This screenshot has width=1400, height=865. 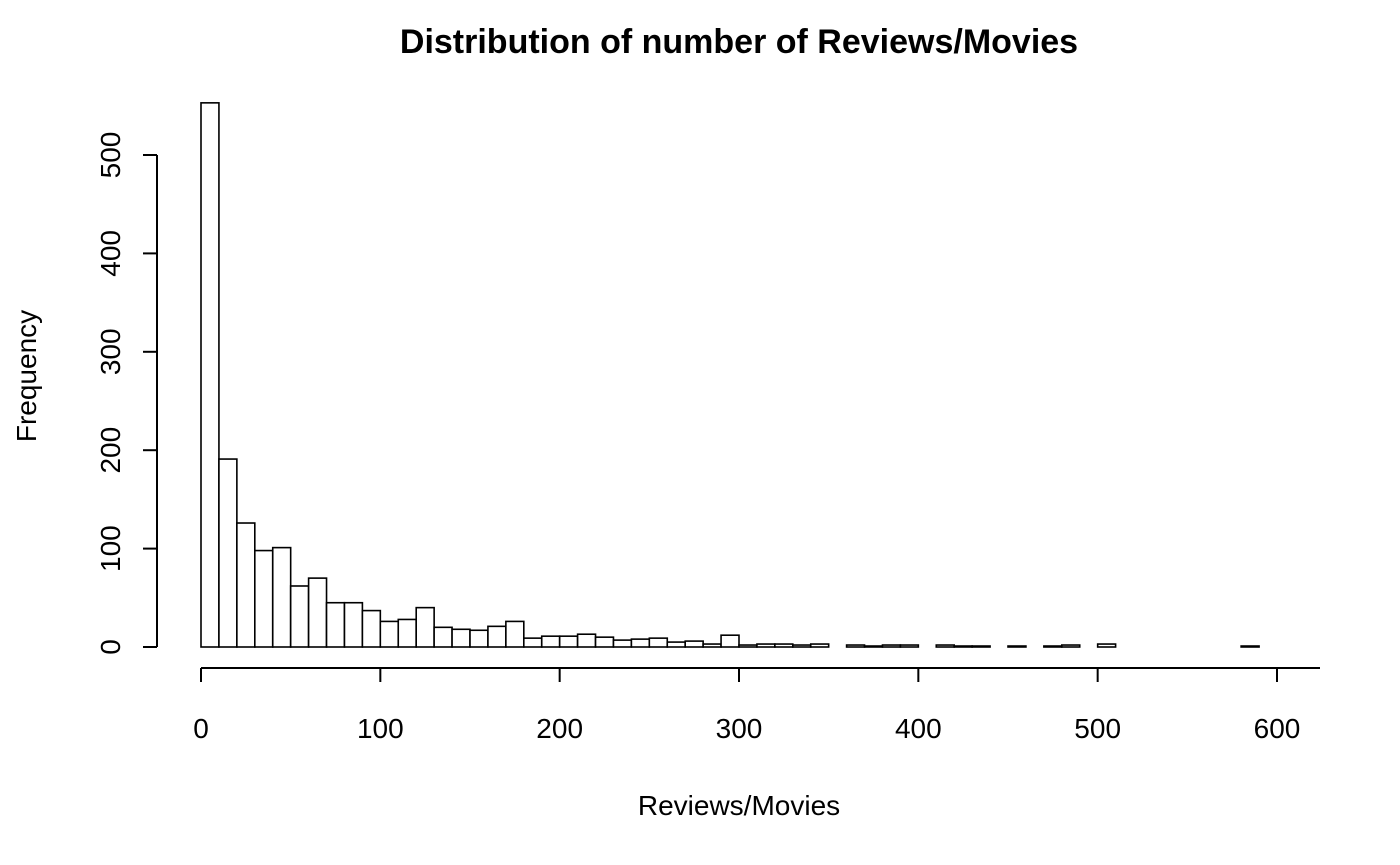 What do you see at coordinates (559, 728) in the screenshot?
I see `x-tick-label: 200` at bounding box center [559, 728].